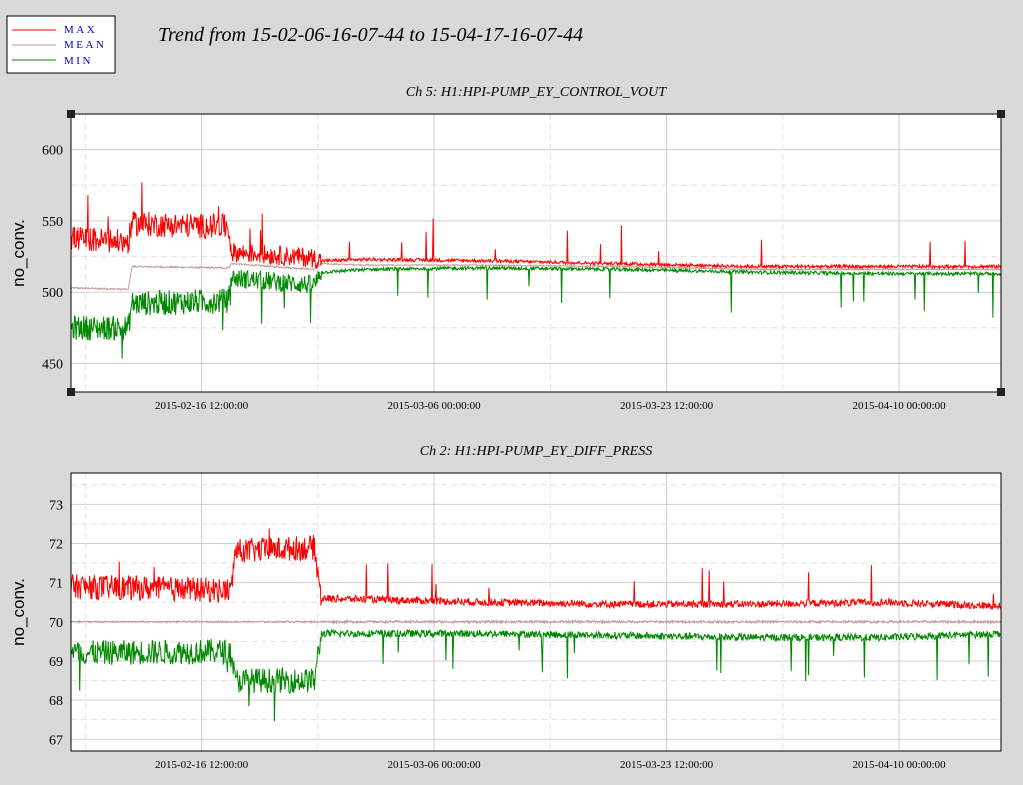 This screenshot has height=785, width=1023. What do you see at coordinates (85, 45) in the screenshot?
I see `legend-label-mean: MEAN` at bounding box center [85, 45].